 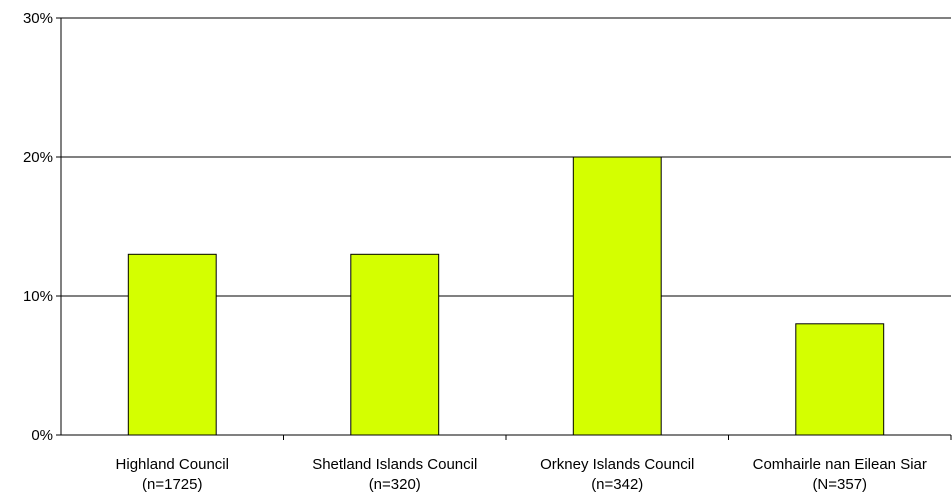 I want to click on x-category-label: Orkney Islands Council (n=342), so click(x=617, y=474).